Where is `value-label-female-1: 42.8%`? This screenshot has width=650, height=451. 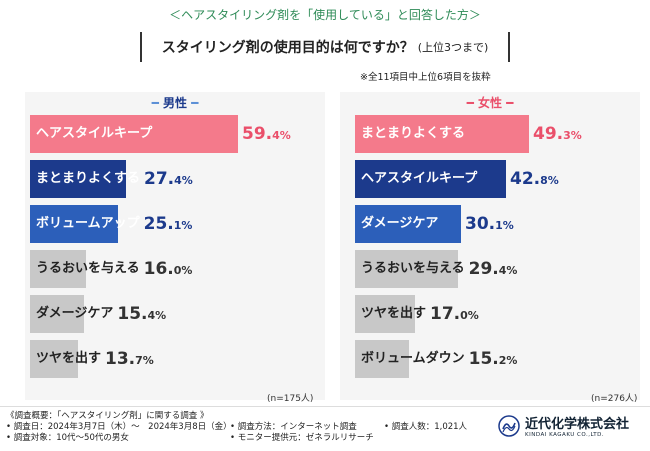
value-label-female-1: 42.8% is located at coordinates (534, 179).